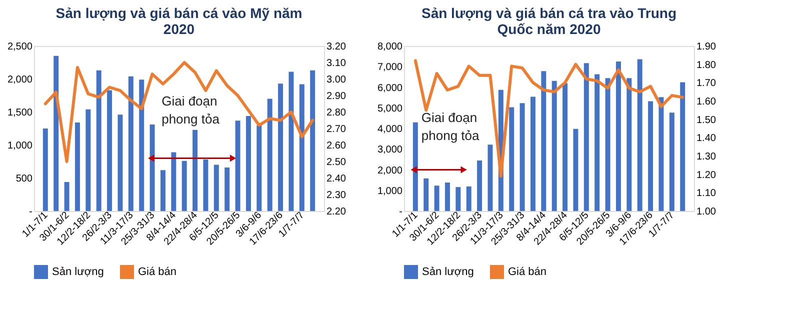 Image resolution: width=800 pixels, height=320 pixels. Describe the element at coordinates (336, 96) in the screenshot. I see `y2-tick-label: 2.90` at that location.